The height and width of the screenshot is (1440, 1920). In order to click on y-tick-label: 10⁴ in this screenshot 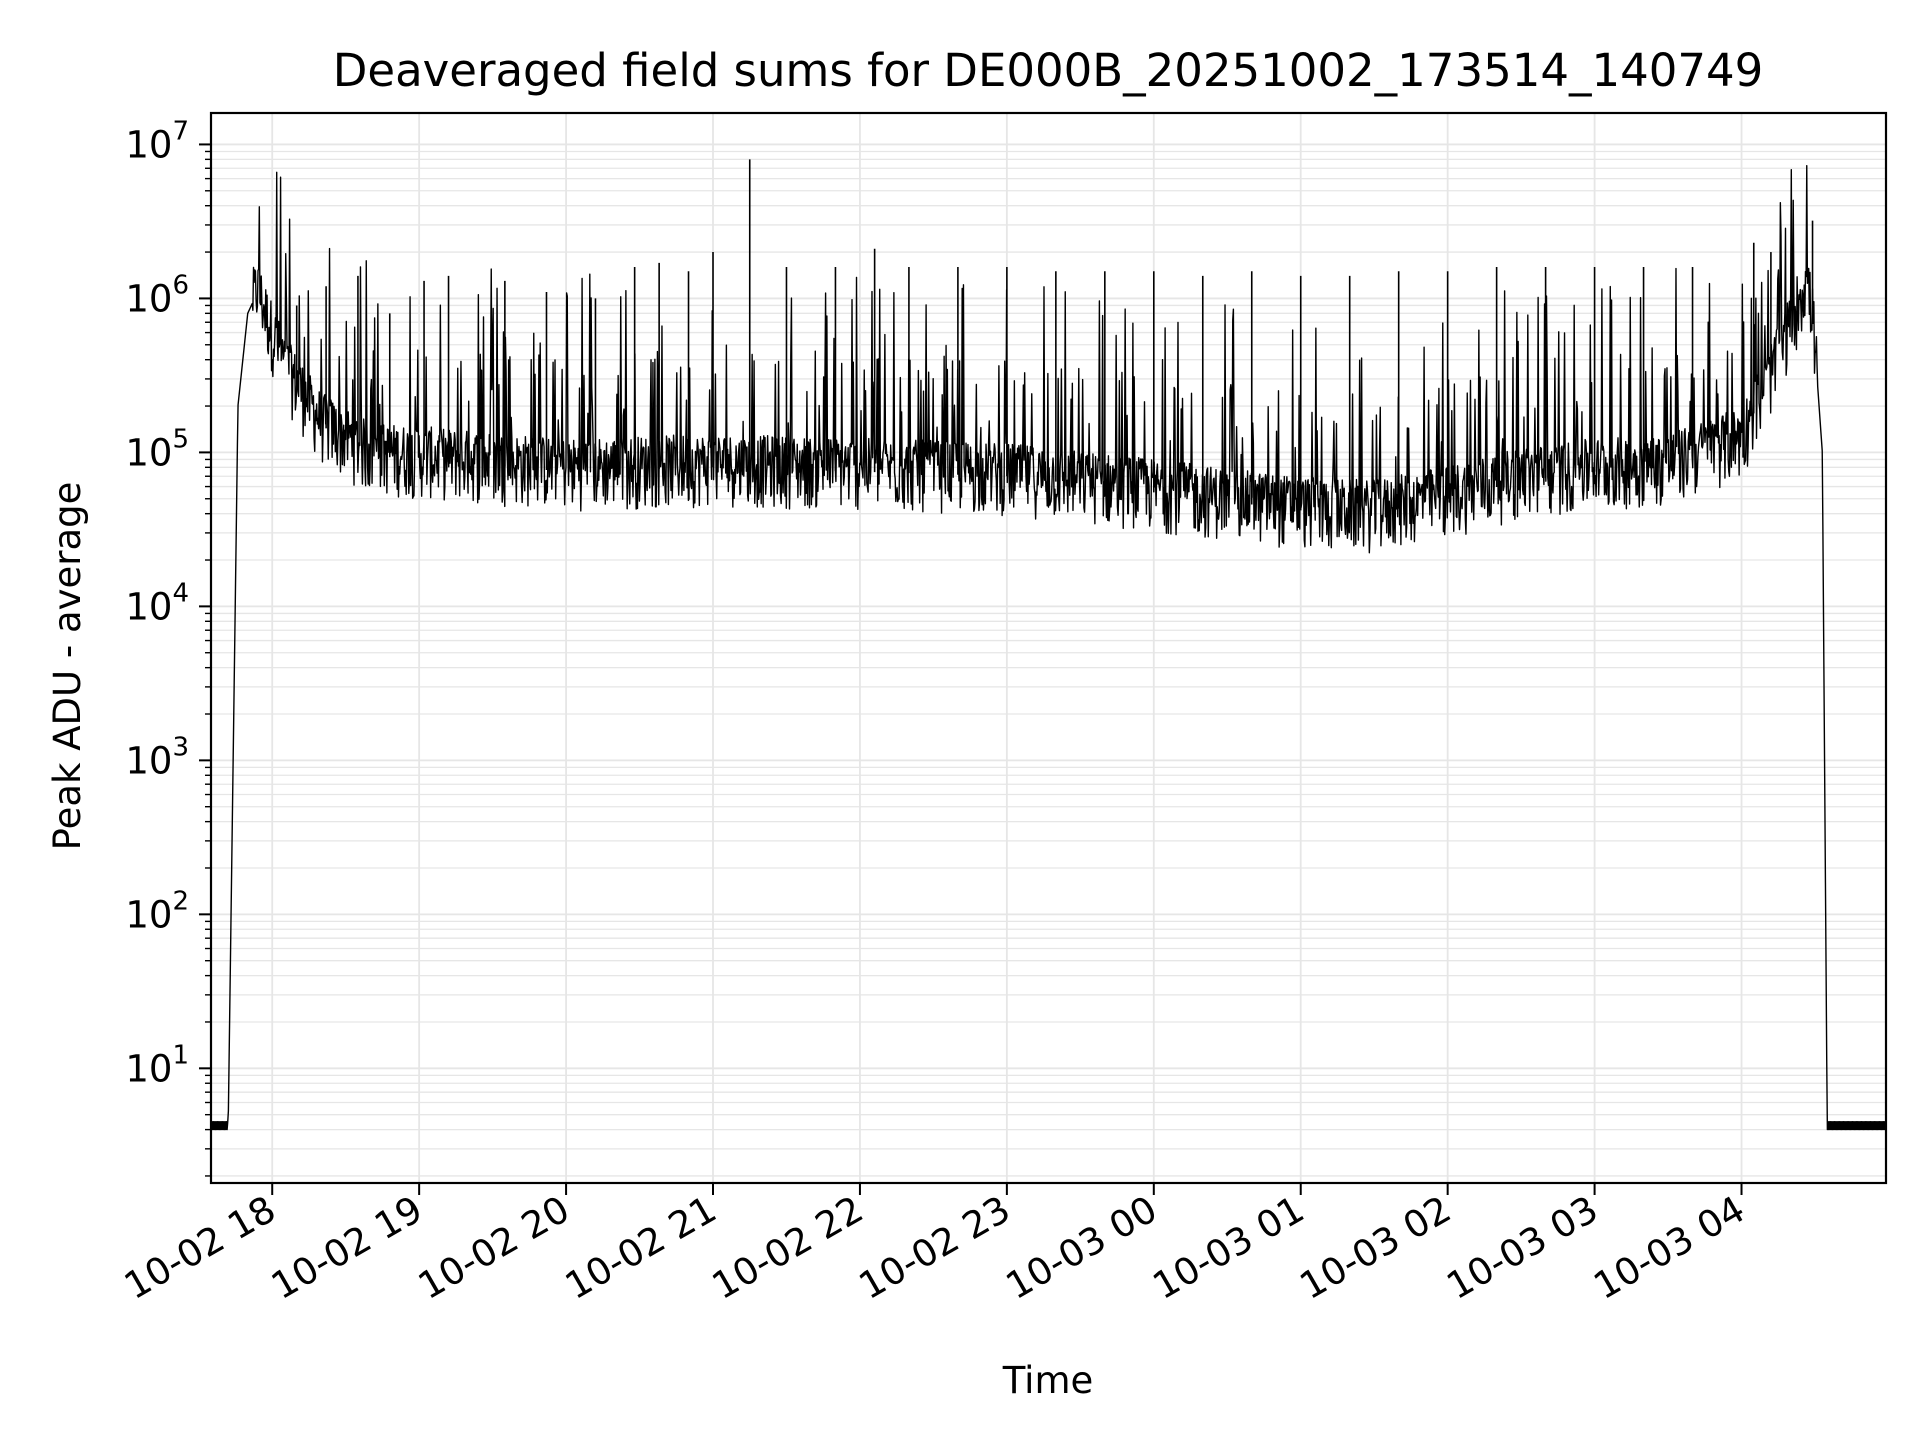, I will do `click(157, 603)`.